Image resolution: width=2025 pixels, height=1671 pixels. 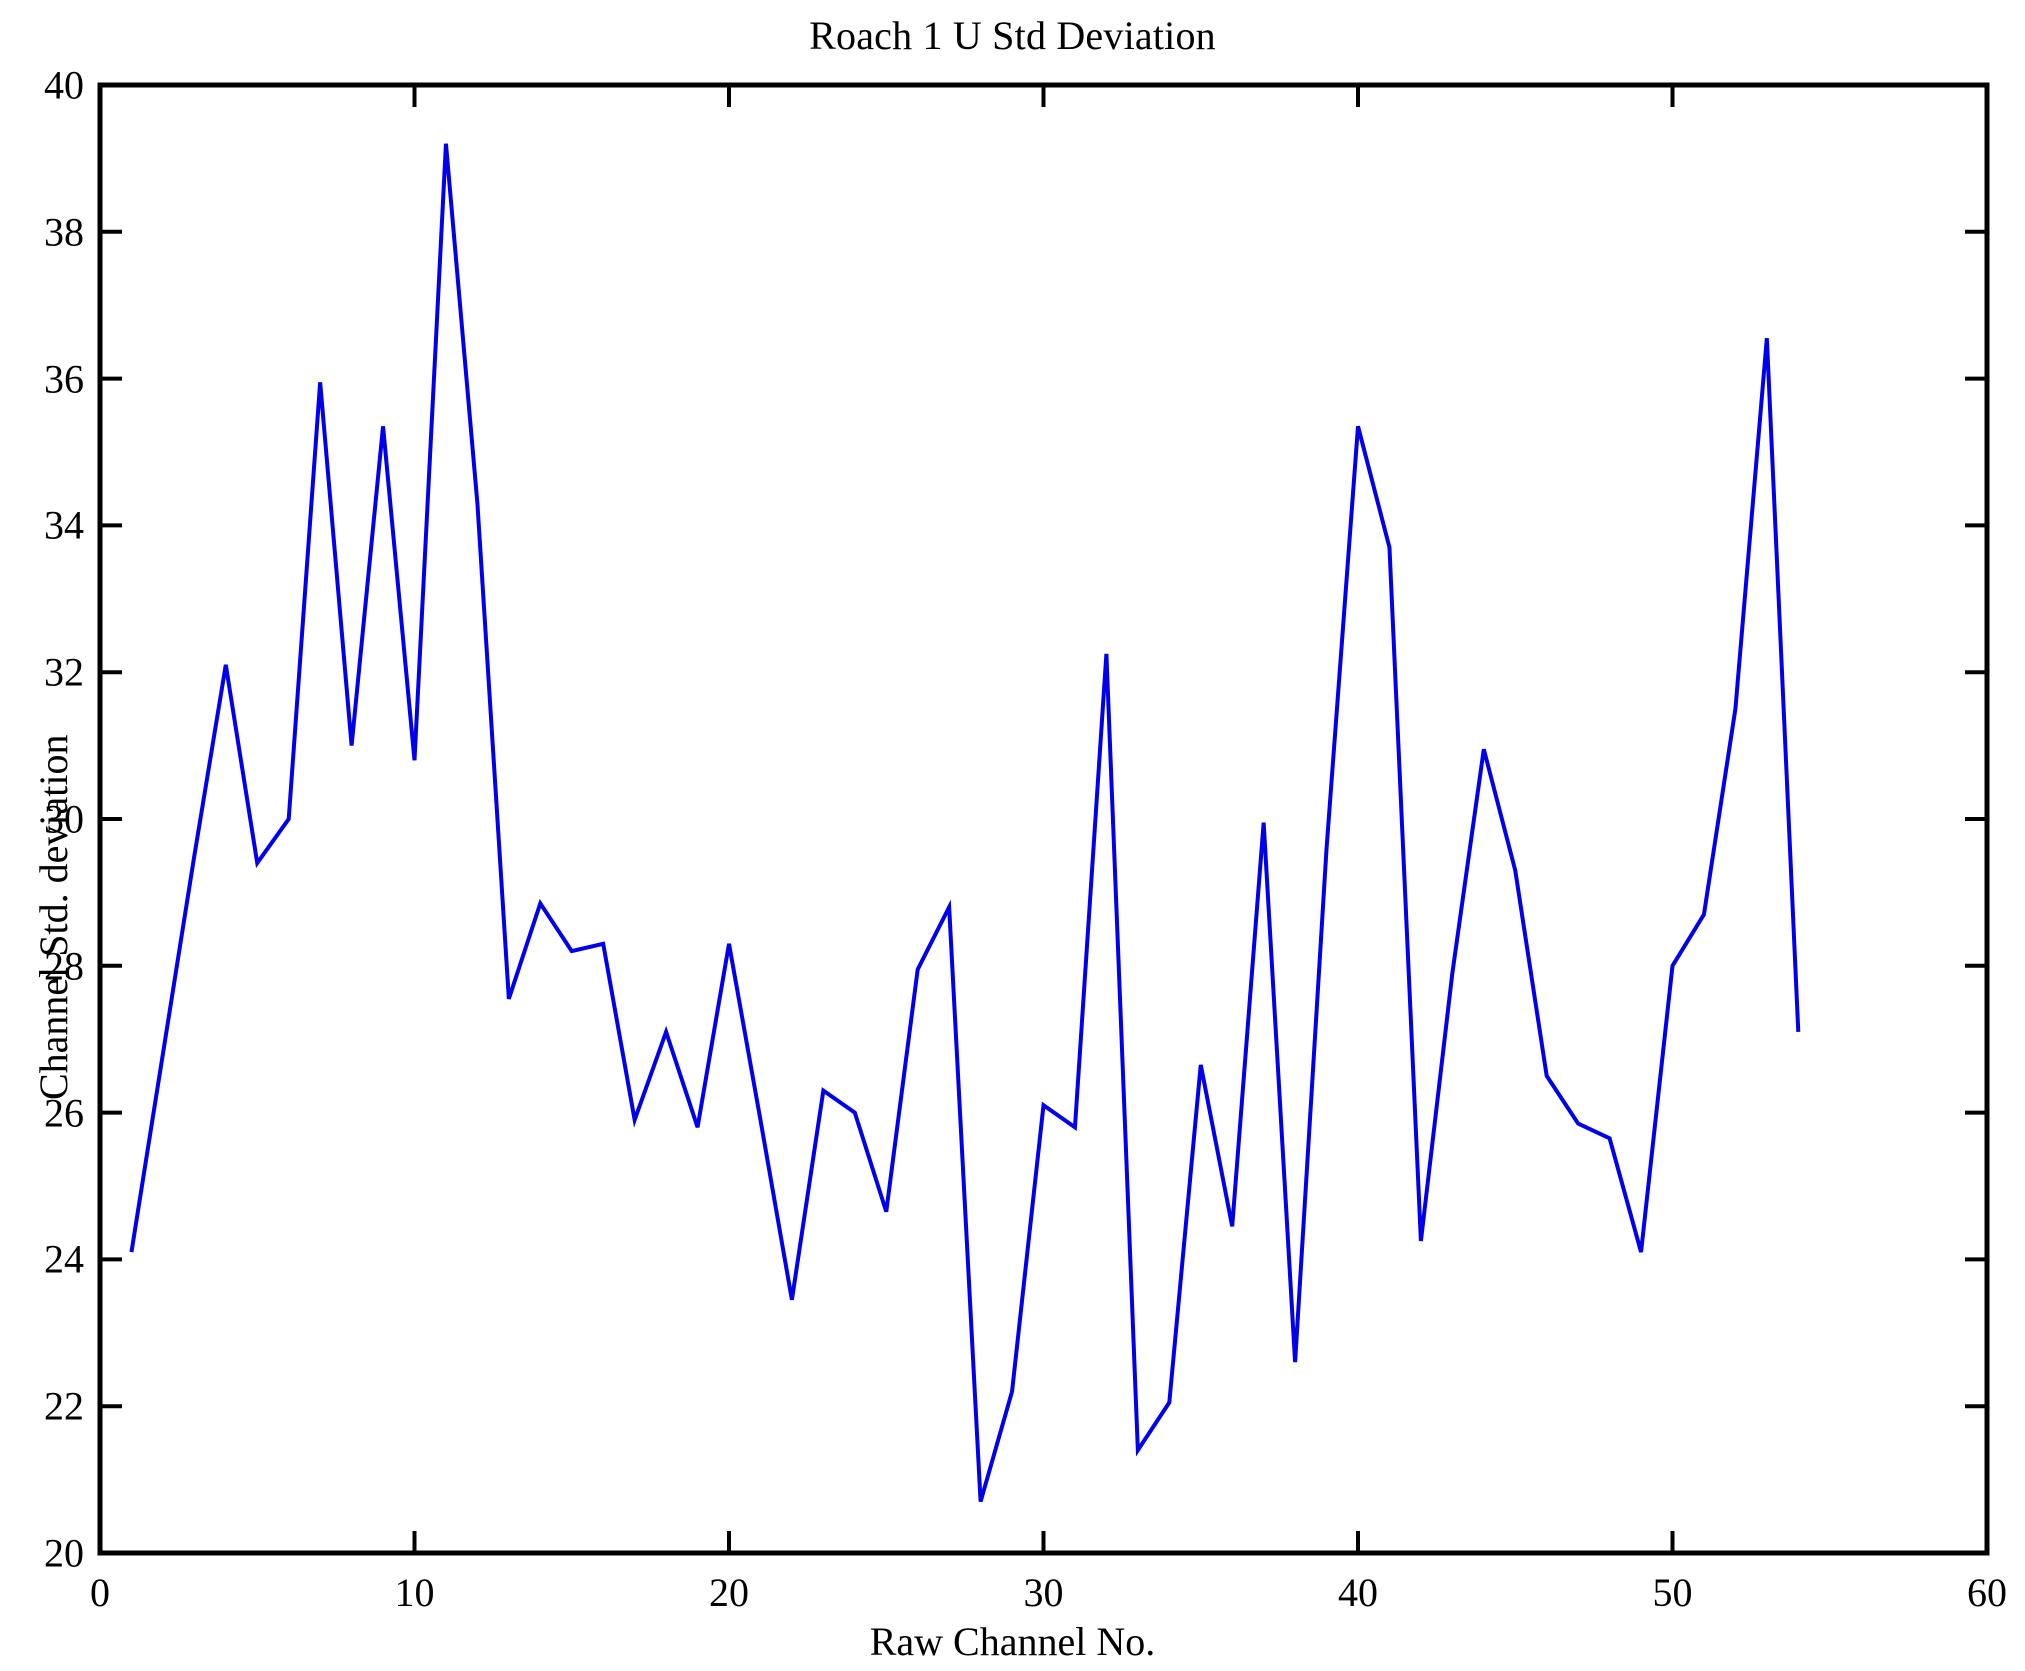 I want to click on y-tick-label: 34, so click(x=64, y=525).